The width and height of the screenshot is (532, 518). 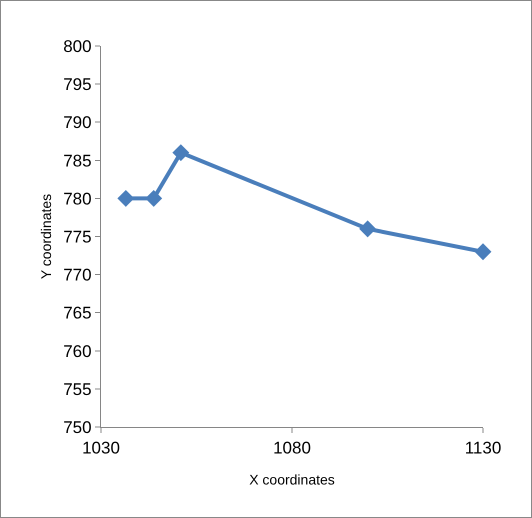 What do you see at coordinates (77, 275) in the screenshot?
I see `y-tick-label: 770` at bounding box center [77, 275].